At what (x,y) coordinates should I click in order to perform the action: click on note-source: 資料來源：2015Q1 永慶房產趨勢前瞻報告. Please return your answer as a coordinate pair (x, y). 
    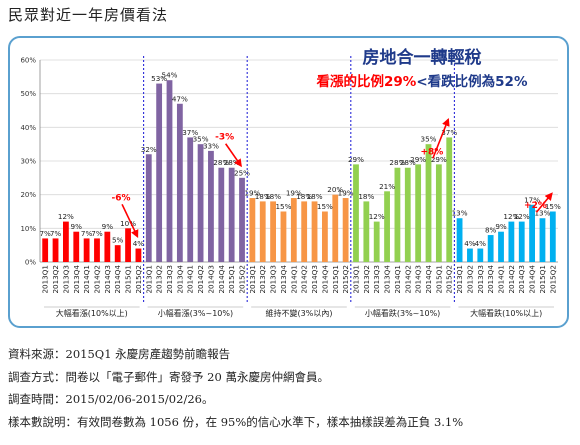
    Looking at the image, I should click on (235, 354).